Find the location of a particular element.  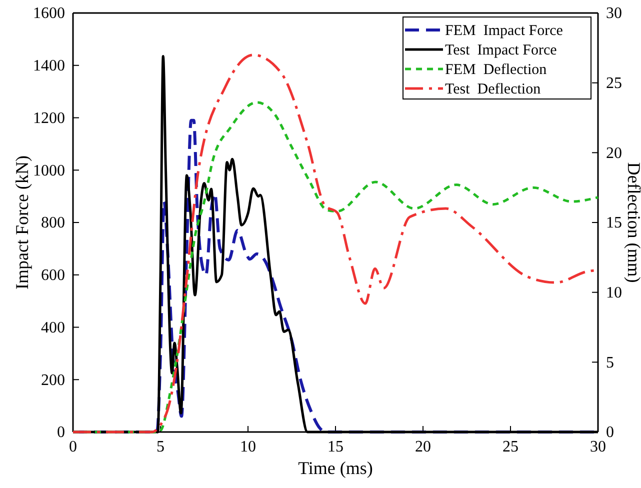

y-tick-label: 400 is located at coordinates (53, 327).